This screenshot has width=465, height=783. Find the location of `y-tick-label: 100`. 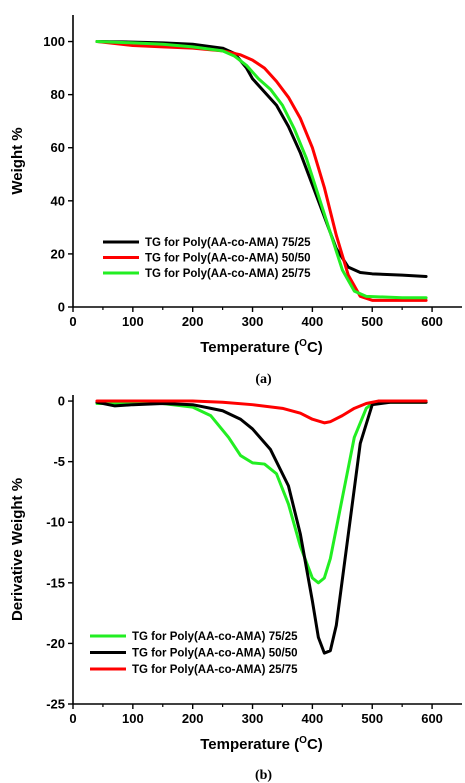

y-tick-label: 100 is located at coordinates (54, 41).